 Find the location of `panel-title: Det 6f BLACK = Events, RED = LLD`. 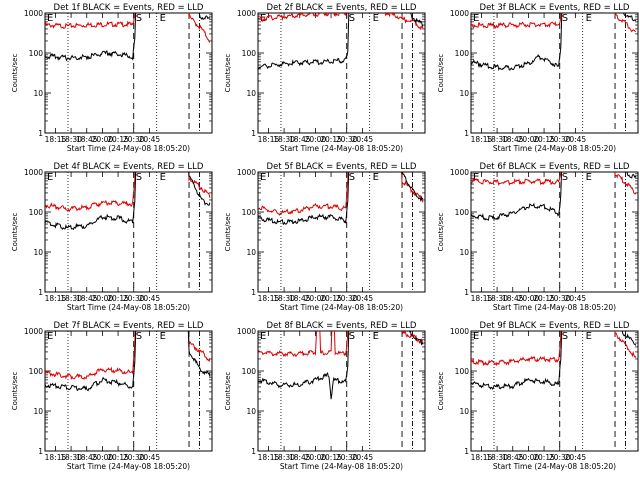

panel-title: Det 6f BLACK = Events, RED = LLD is located at coordinates (555, 167).